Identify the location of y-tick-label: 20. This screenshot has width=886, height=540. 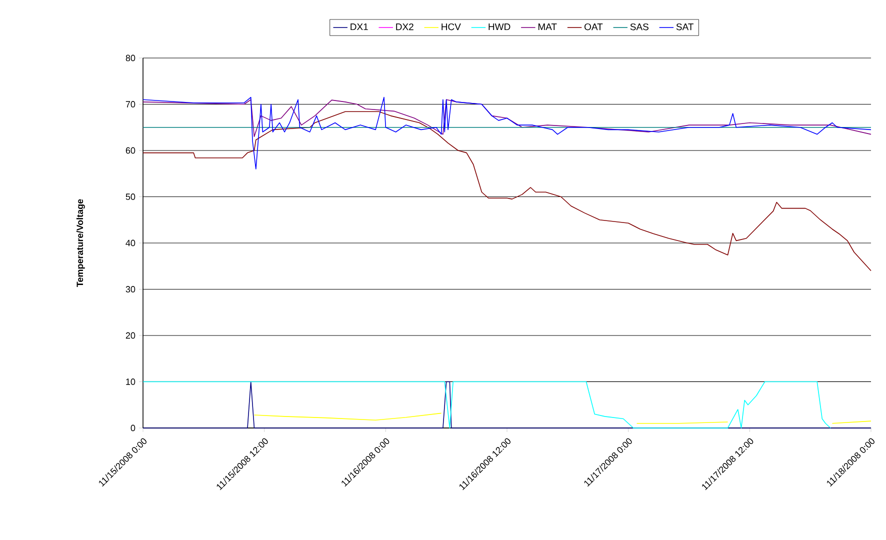
(131, 335).